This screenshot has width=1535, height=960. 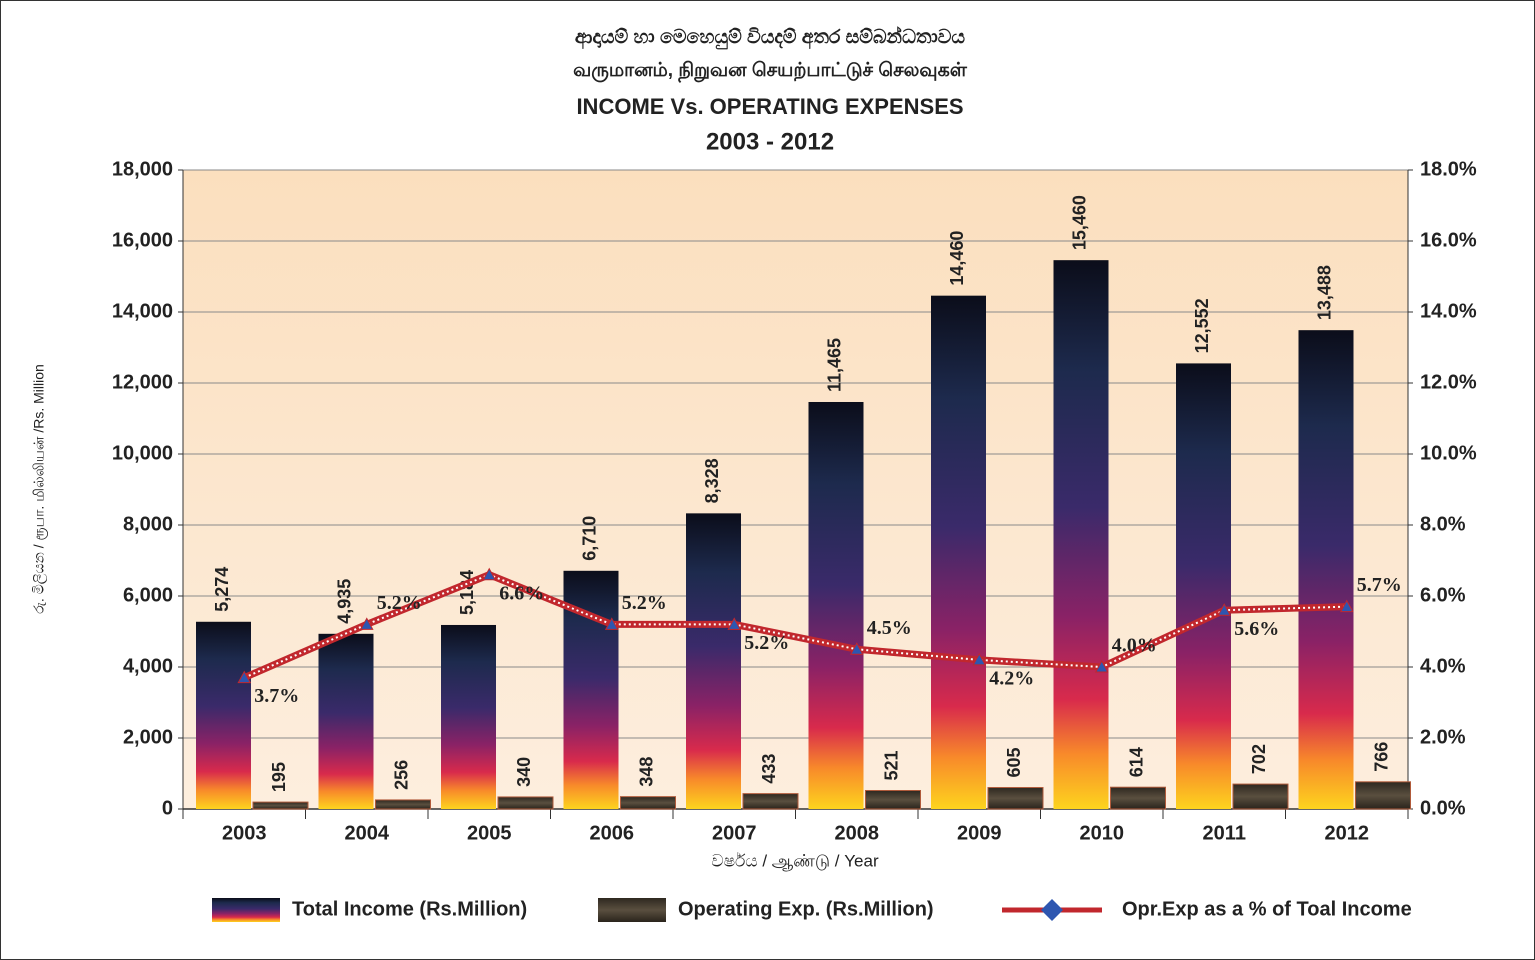 What do you see at coordinates (835, 365) in the screenshot?
I see `bar-value-label: 11,465` at bounding box center [835, 365].